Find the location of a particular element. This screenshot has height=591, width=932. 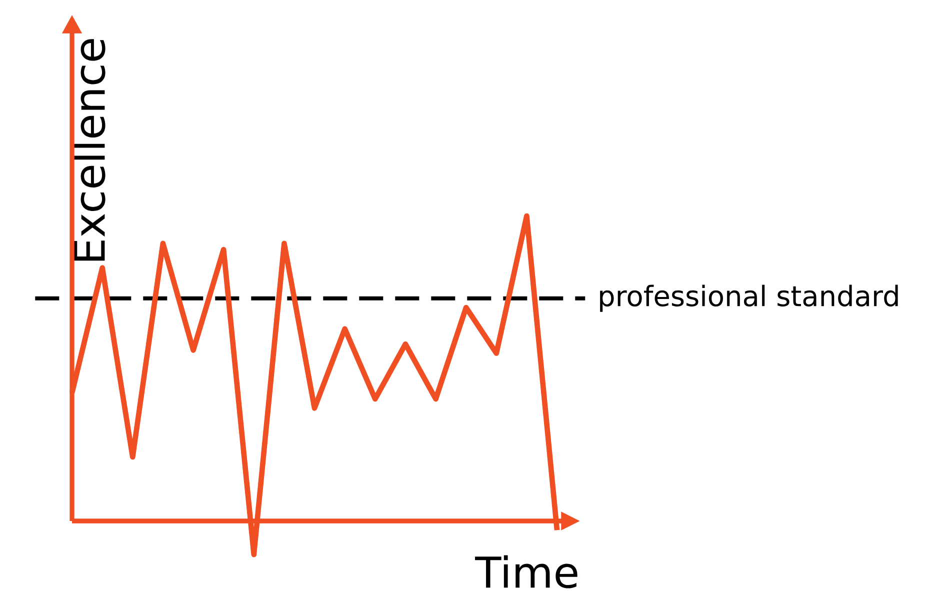

x-axis-title: Time is located at coordinates (526, 571).